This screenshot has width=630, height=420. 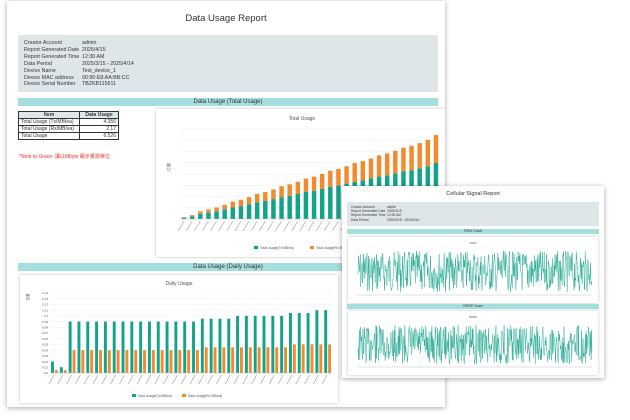 I want to click on y-tick-label: 0.1, so click(x=46, y=316).